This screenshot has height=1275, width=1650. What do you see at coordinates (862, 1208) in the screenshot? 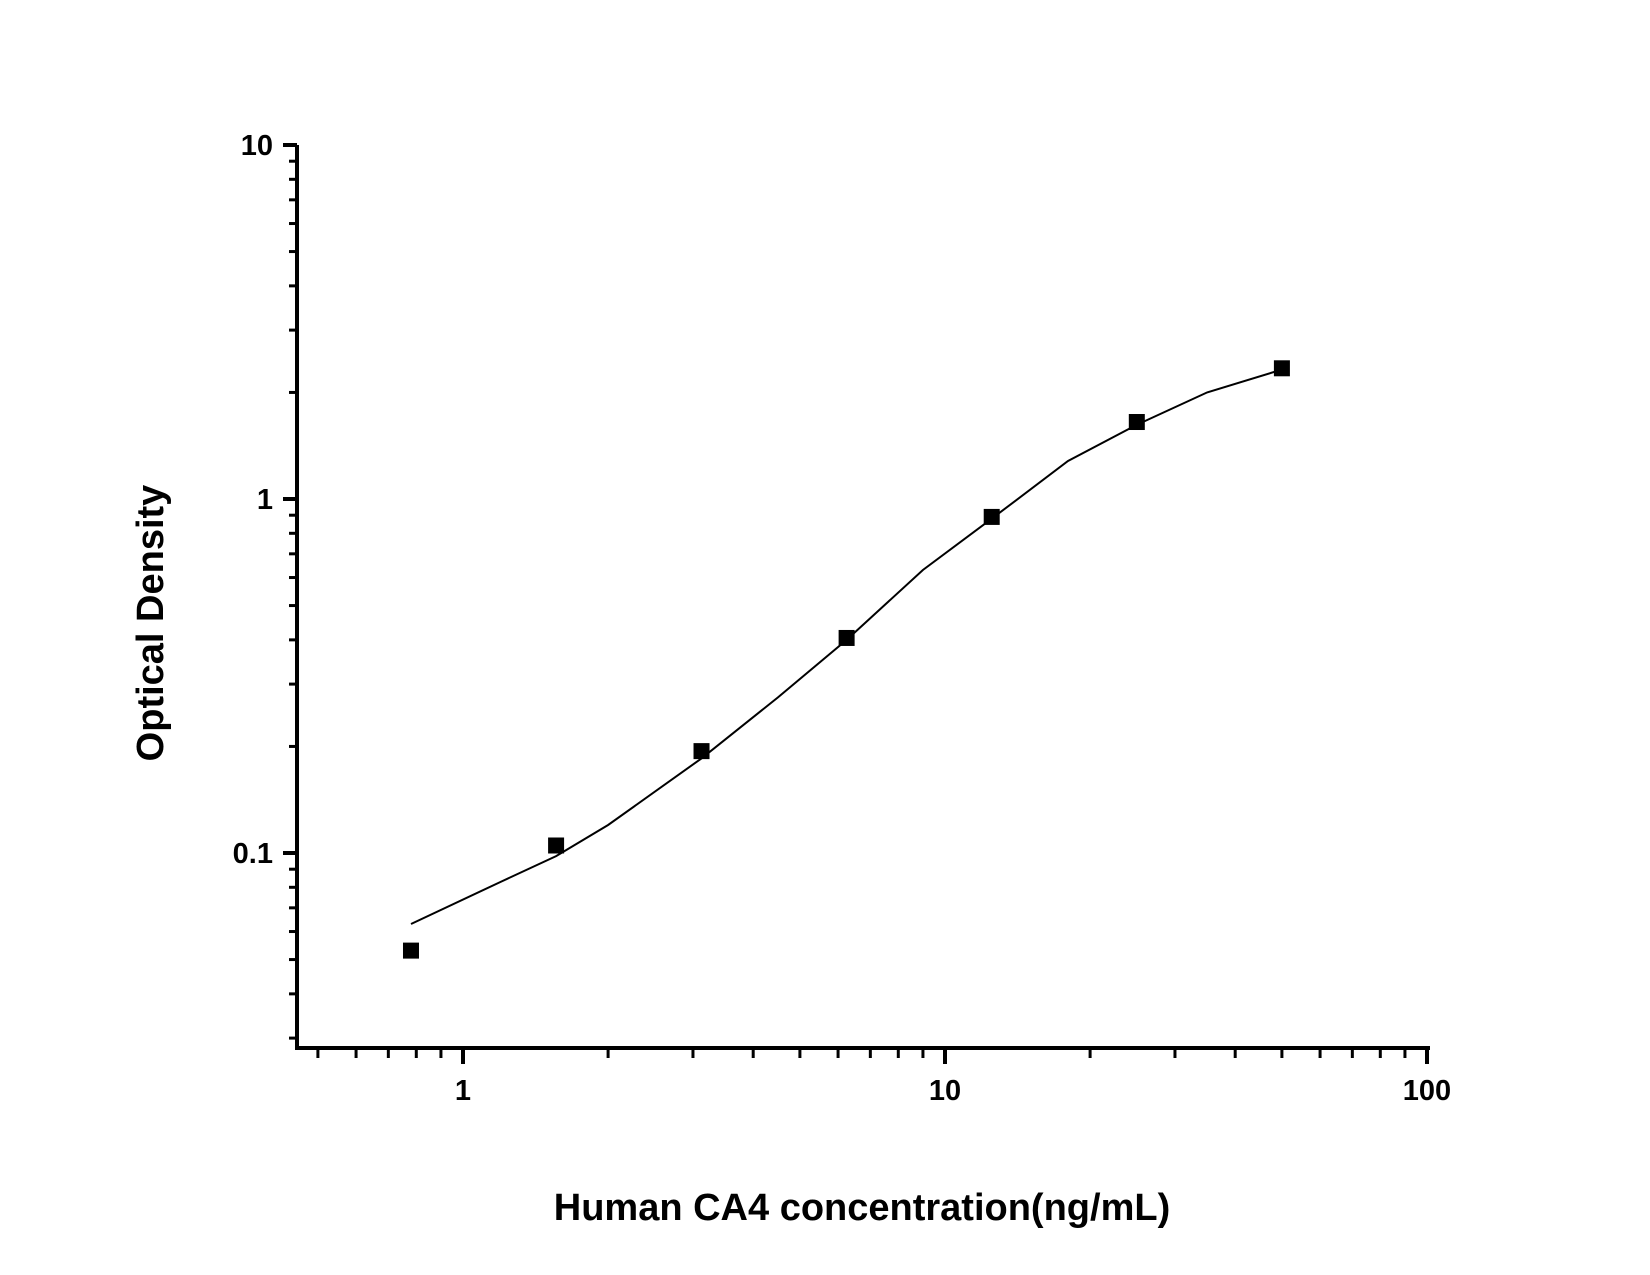
I see `x-axis-title: Human CA4 concentration(ng/mL)` at bounding box center [862, 1208].